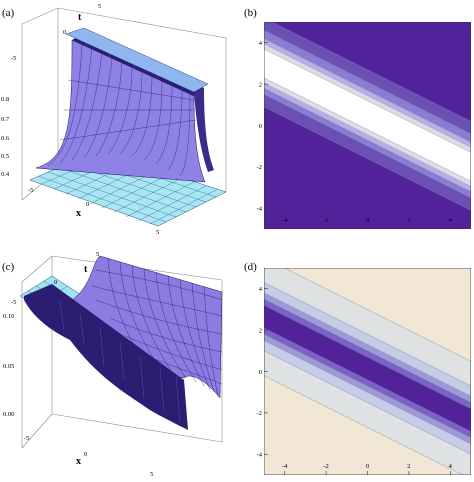 The width and height of the screenshot is (474, 482). Describe the element at coordinates (87, 204) in the screenshot. I see `panel-a-x-tick: 0` at that location.